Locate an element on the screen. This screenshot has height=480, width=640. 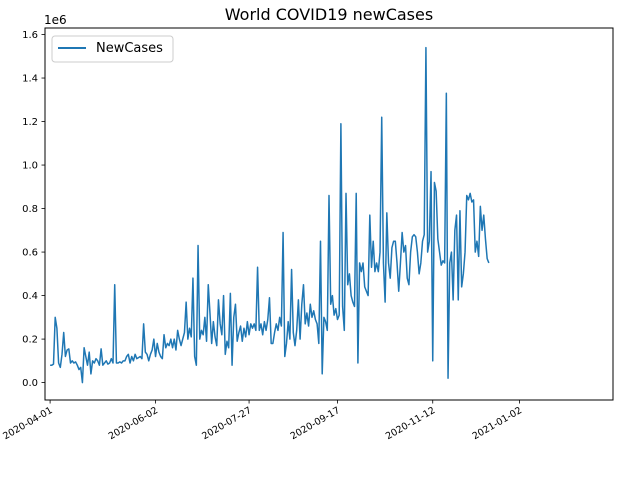
y-tick-label: 1.4 is located at coordinates (30, 79).